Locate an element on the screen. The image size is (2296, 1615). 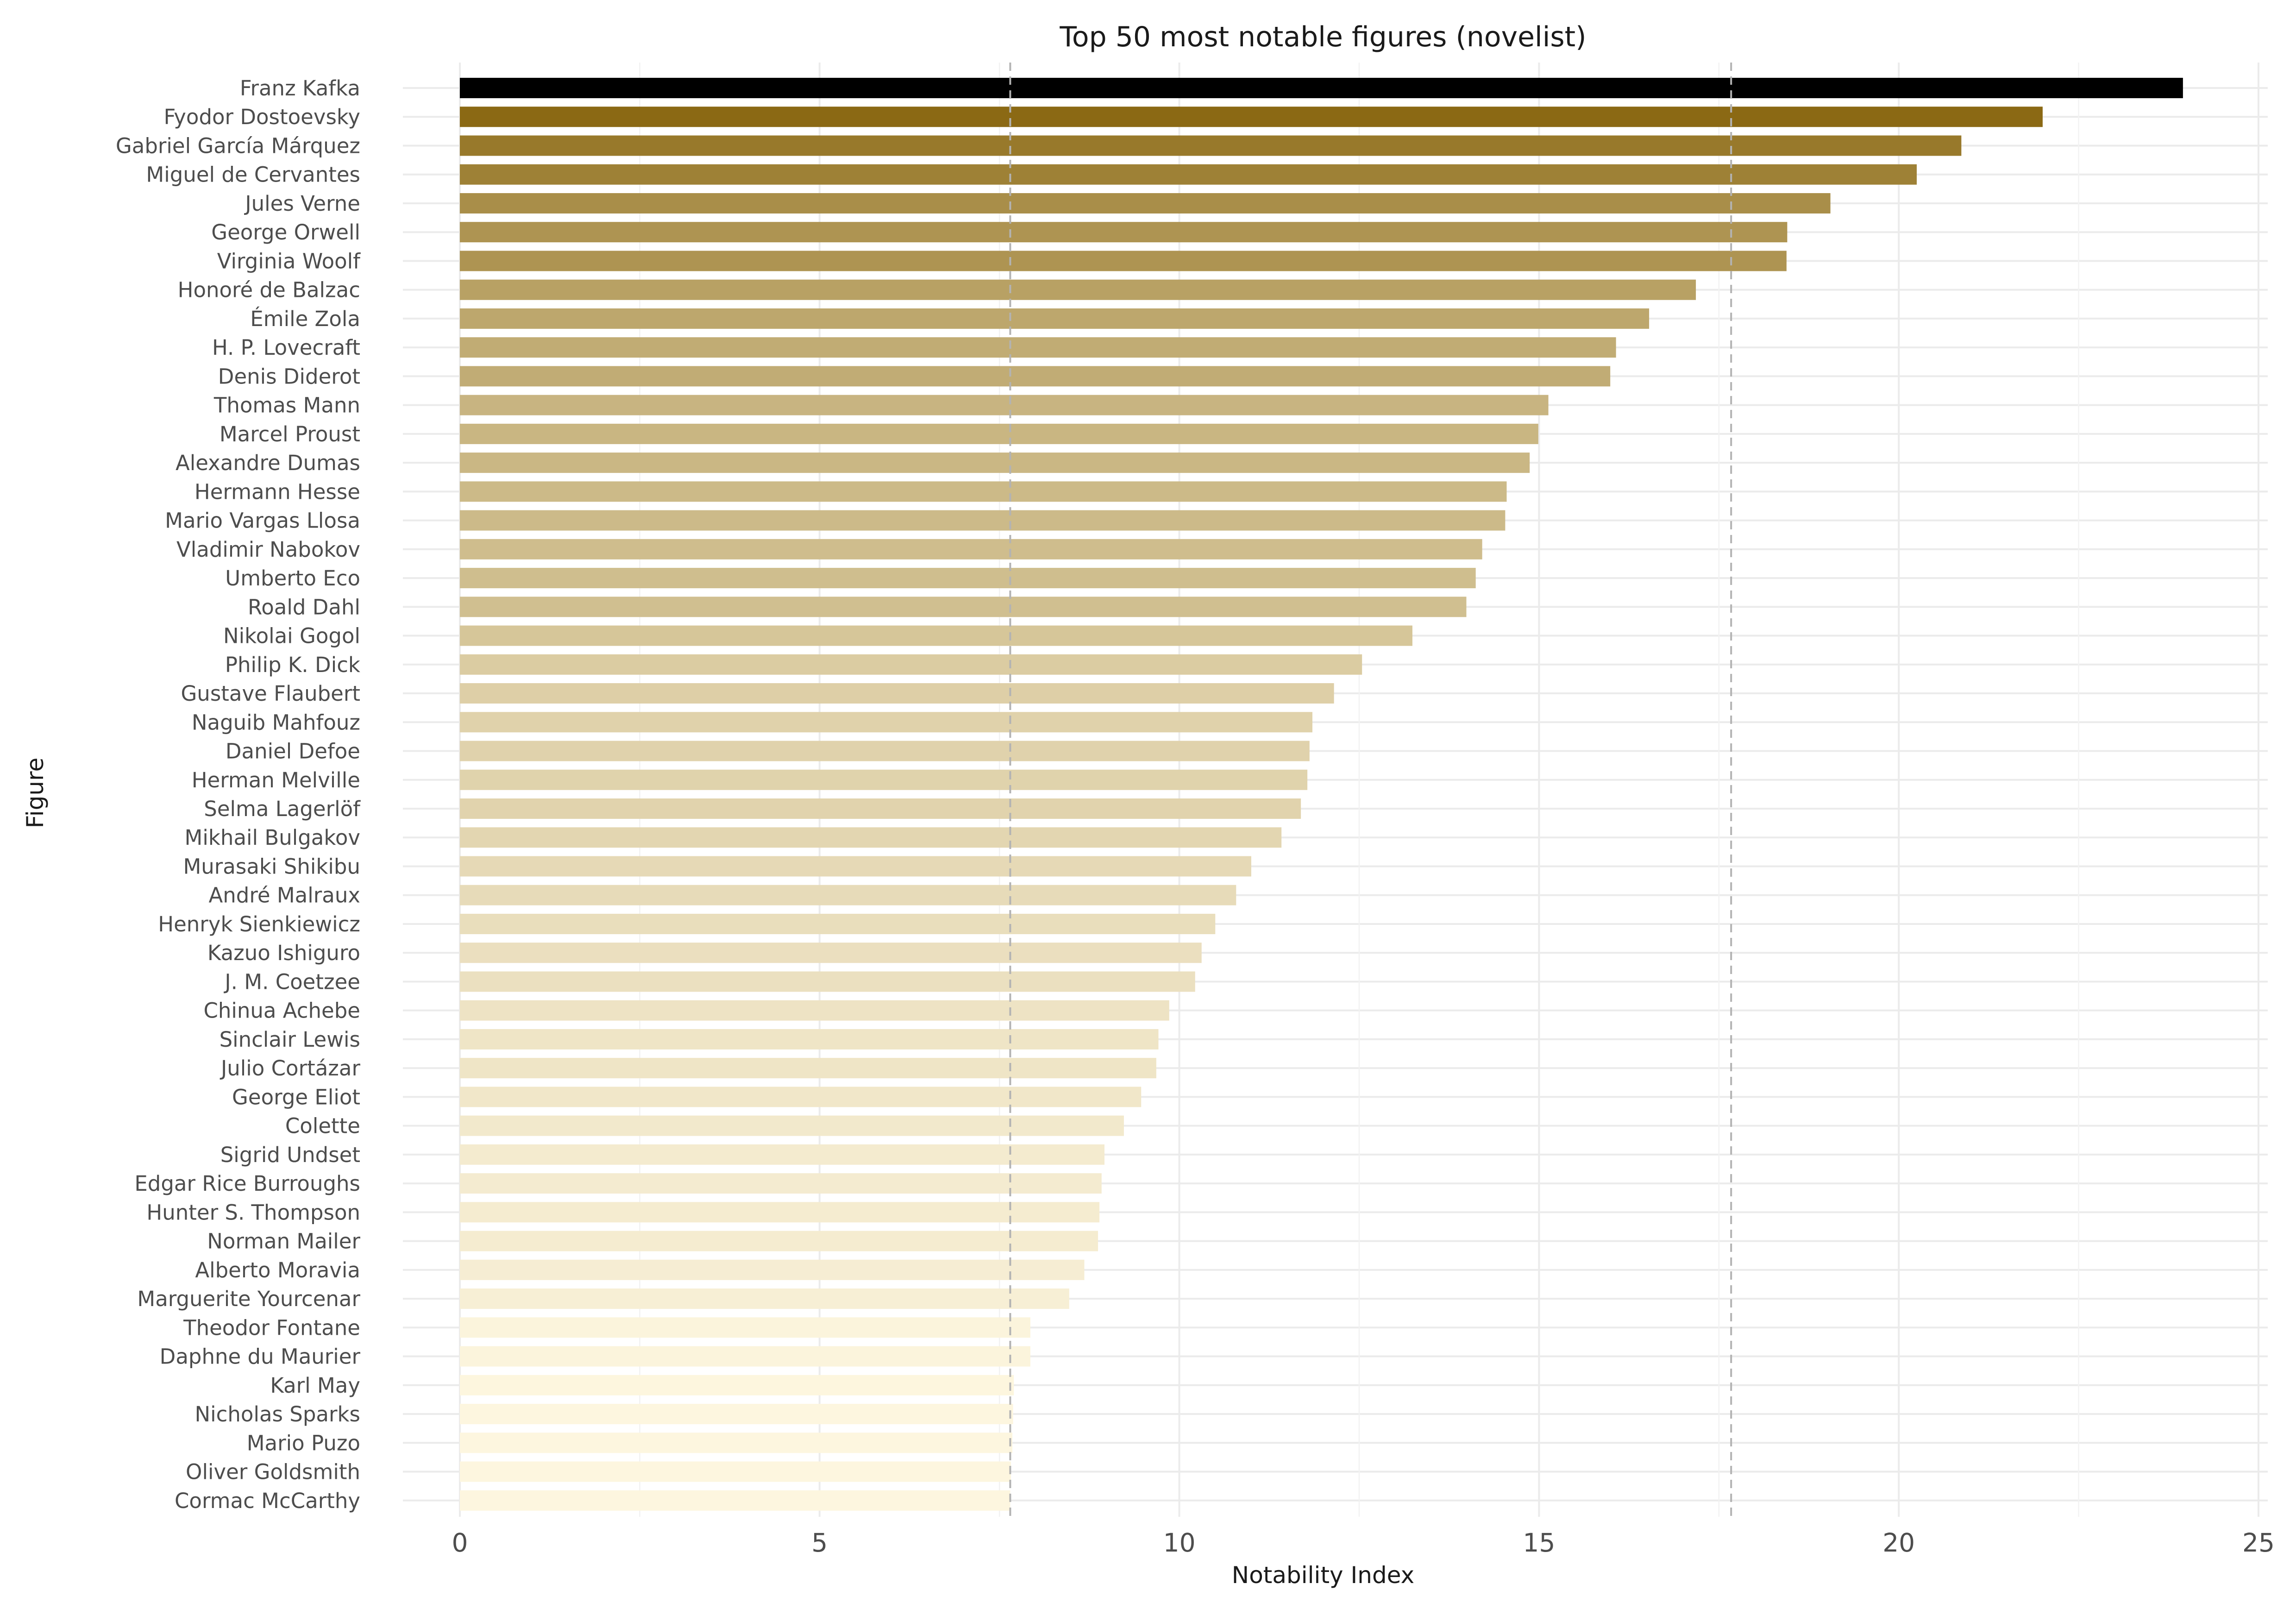
y-tick-label: Kazuo Ishiguro is located at coordinates (283, 953).